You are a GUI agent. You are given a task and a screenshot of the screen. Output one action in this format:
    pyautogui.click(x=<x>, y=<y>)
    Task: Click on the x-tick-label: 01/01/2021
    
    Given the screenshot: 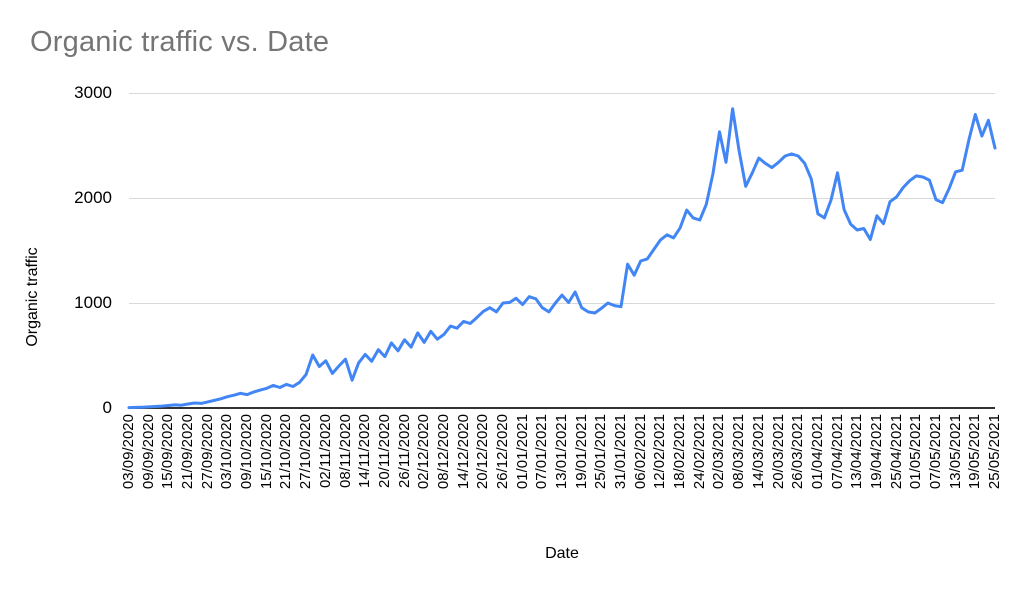 What is the action you would take?
    pyautogui.click(x=522, y=452)
    